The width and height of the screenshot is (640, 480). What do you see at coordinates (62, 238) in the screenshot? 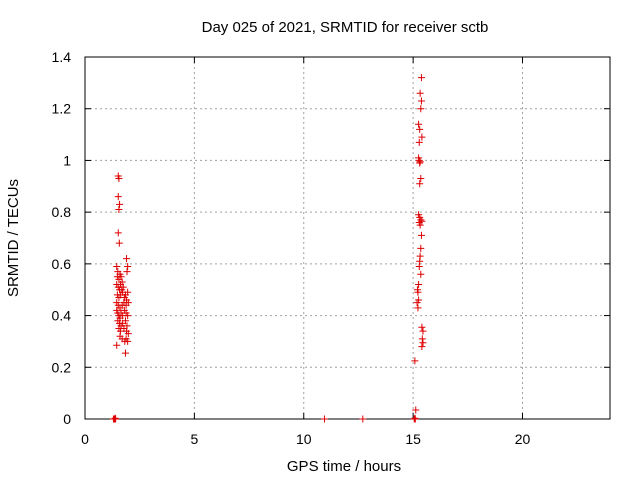
I see `y-tick-labels: 0 0.2 0.4 0.6 0.8 1 1.2 1.4` at bounding box center [62, 238].